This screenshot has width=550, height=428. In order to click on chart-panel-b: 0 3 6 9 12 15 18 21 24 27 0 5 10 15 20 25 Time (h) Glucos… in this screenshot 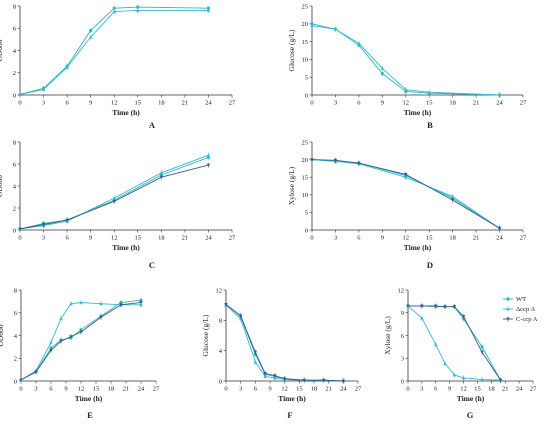, I will do `click(407, 66)`.